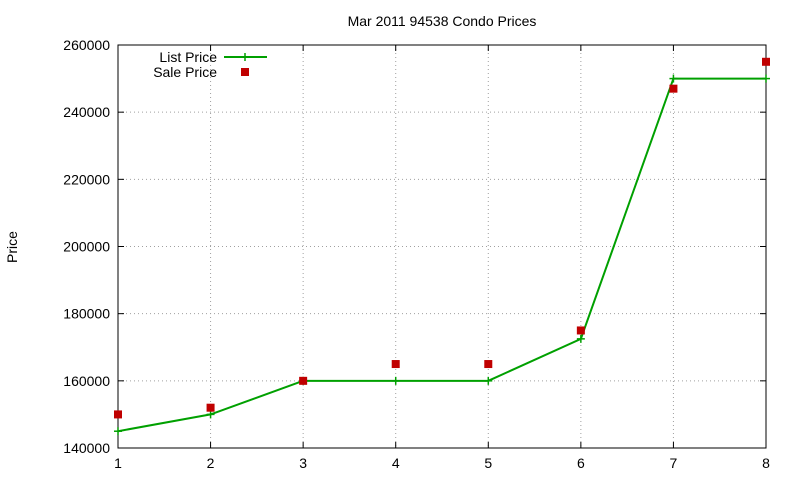 This screenshot has height=480, width=800. Describe the element at coordinates (86, 381) in the screenshot. I see `y-tick-label: 160000` at that location.